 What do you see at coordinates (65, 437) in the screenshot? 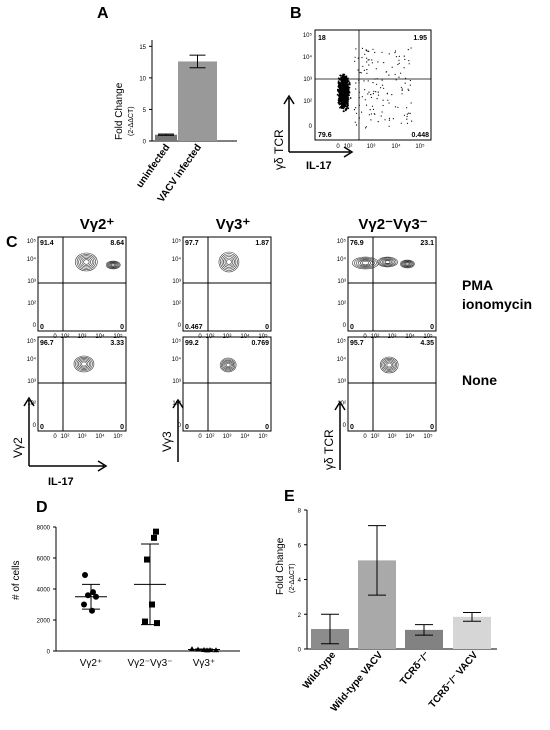
I see `flow-plot-x-tick-label: 10²` at bounding box center [65, 437].